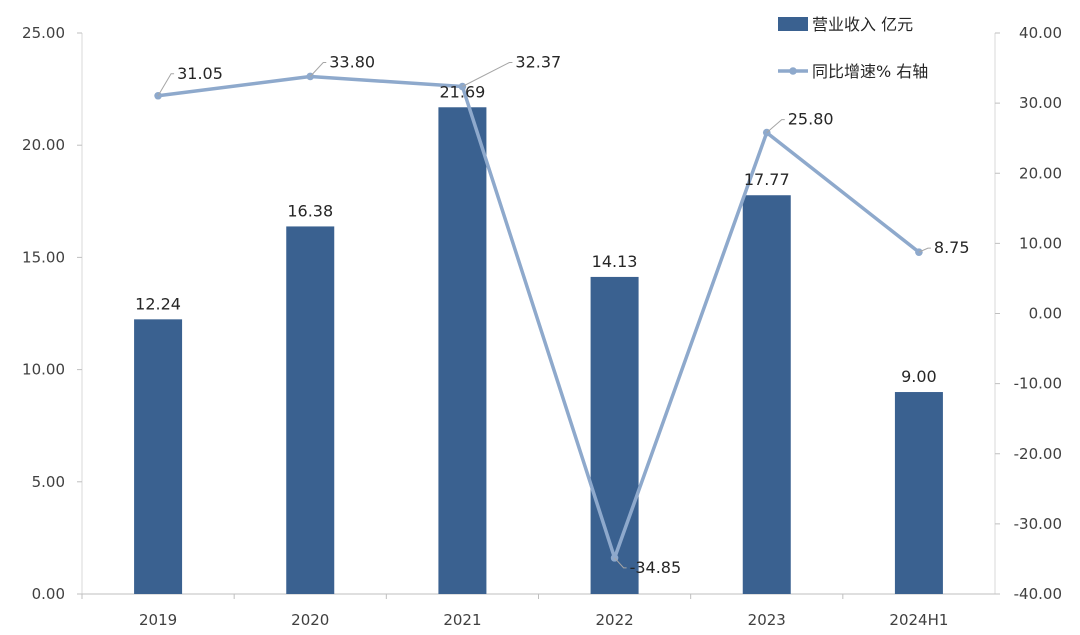 This screenshot has height=635, width=1080. What do you see at coordinates (462, 620) in the screenshot?
I see `x-tick-label: 2021` at bounding box center [462, 620].